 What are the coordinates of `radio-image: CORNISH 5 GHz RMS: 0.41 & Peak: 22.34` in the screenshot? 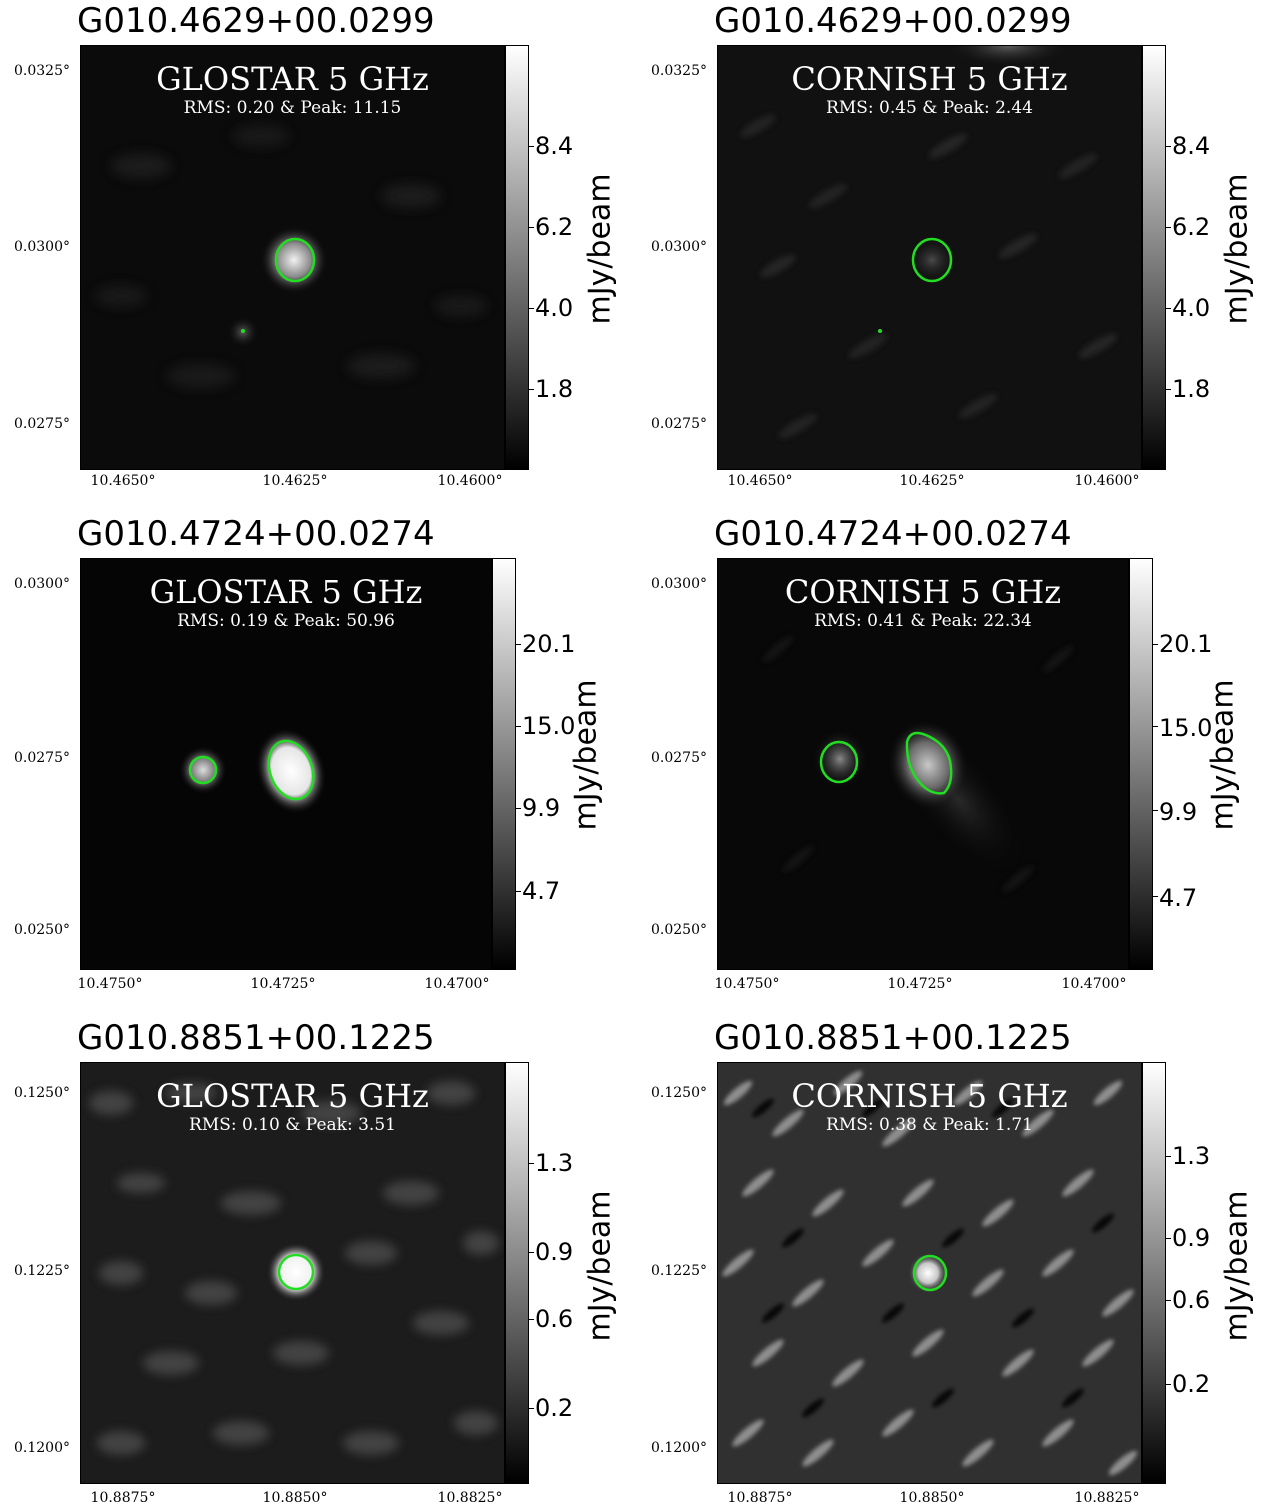 It's located at (923, 764).